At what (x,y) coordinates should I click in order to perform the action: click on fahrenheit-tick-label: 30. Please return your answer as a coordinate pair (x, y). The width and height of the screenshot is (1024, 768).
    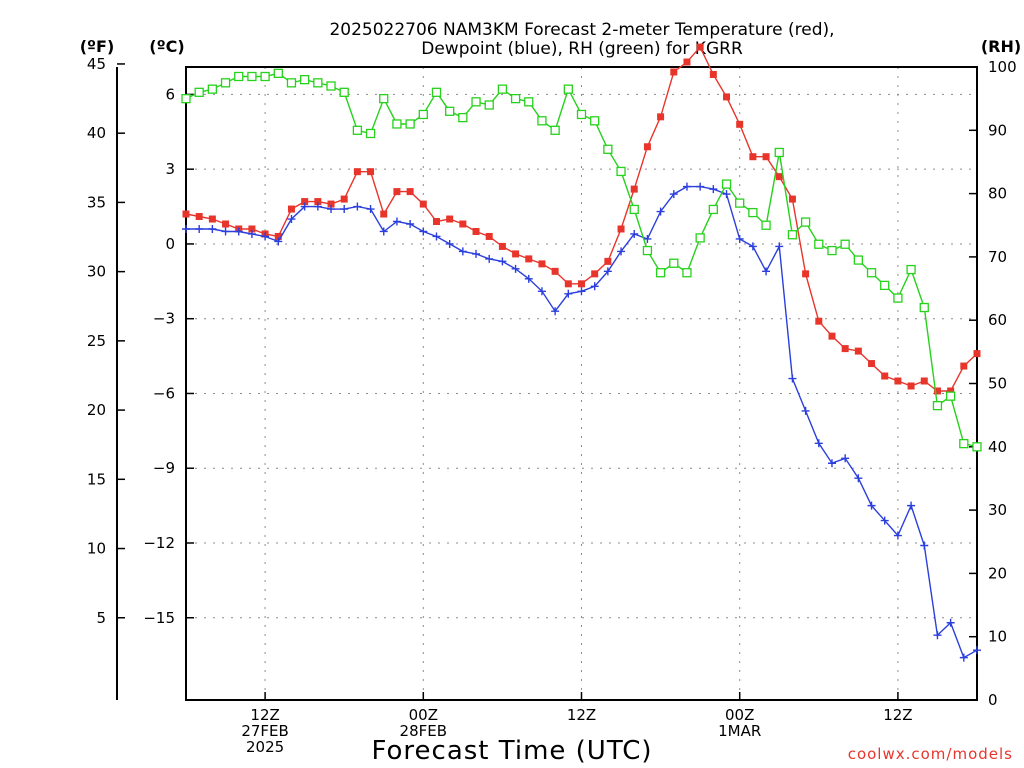
    Looking at the image, I should click on (96, 272).